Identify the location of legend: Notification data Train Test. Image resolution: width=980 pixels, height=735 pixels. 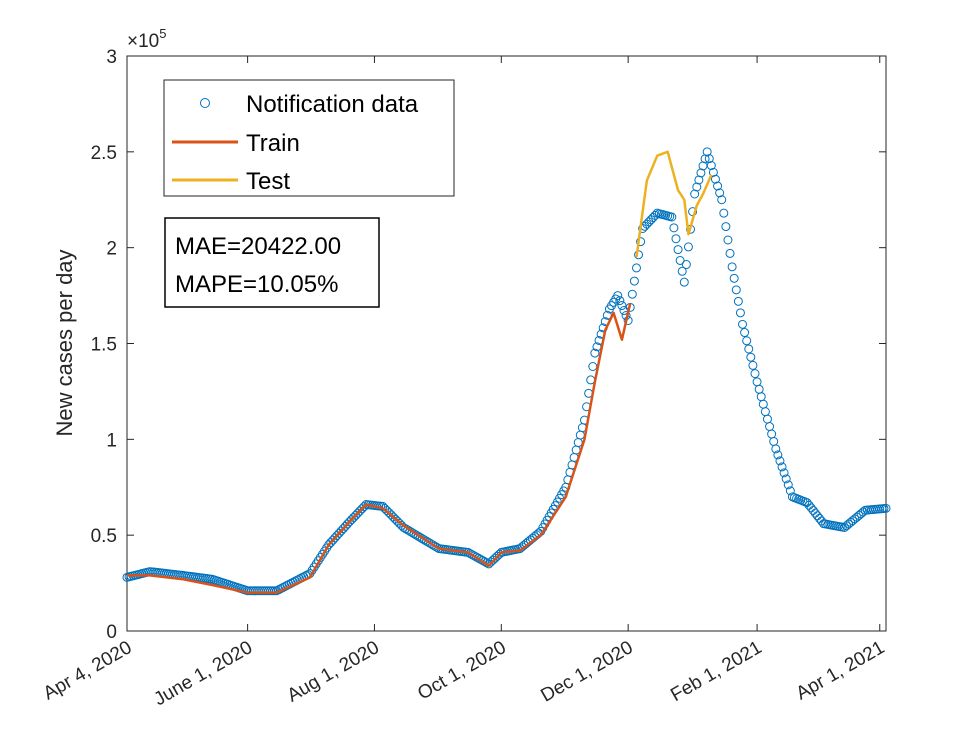
(309, 138).